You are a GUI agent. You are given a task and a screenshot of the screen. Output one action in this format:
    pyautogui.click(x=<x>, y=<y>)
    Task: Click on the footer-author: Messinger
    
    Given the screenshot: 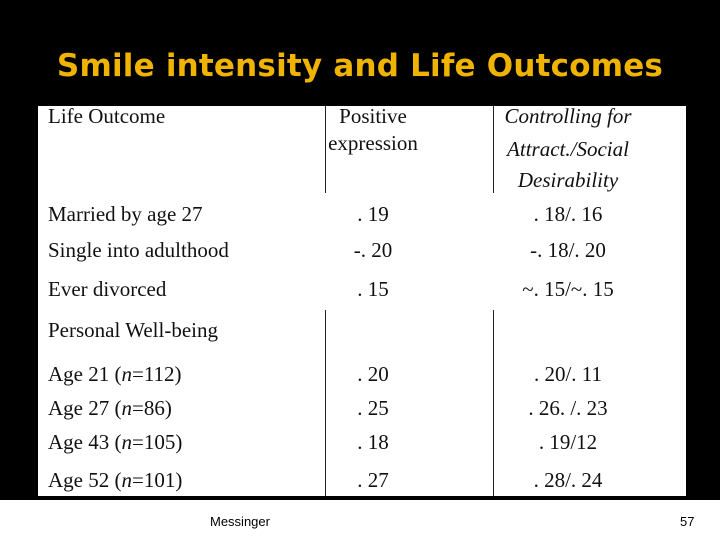 What is the action you would take?
    pyautogui.click(x=240, y=521)
    